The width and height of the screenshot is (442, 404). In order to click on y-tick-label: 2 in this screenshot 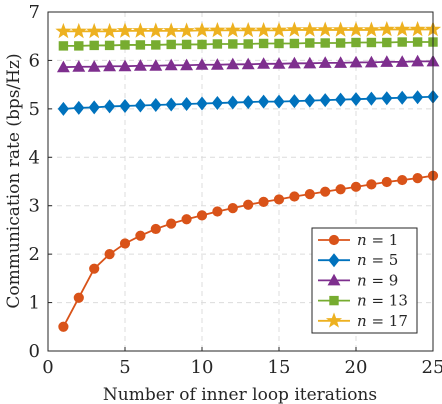, I will do `click(34, 254)`.